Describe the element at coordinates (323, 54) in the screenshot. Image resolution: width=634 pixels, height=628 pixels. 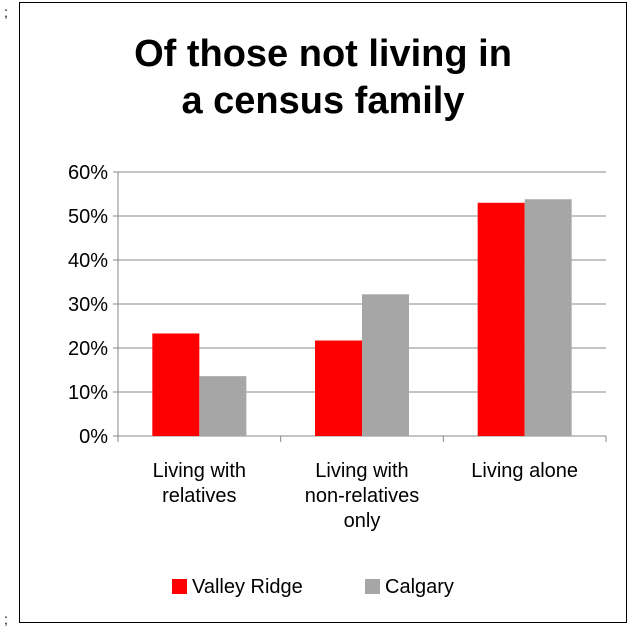
I see `chart-title-line-1: Of those not living in` at that location.